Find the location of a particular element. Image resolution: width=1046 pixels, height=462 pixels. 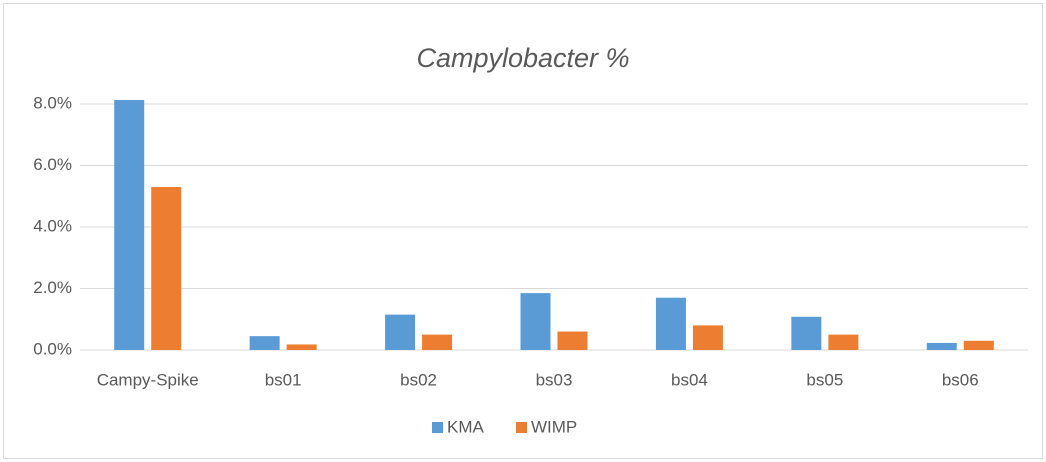

y-tick-label: 2.0% is located at coordinates (52, 287).